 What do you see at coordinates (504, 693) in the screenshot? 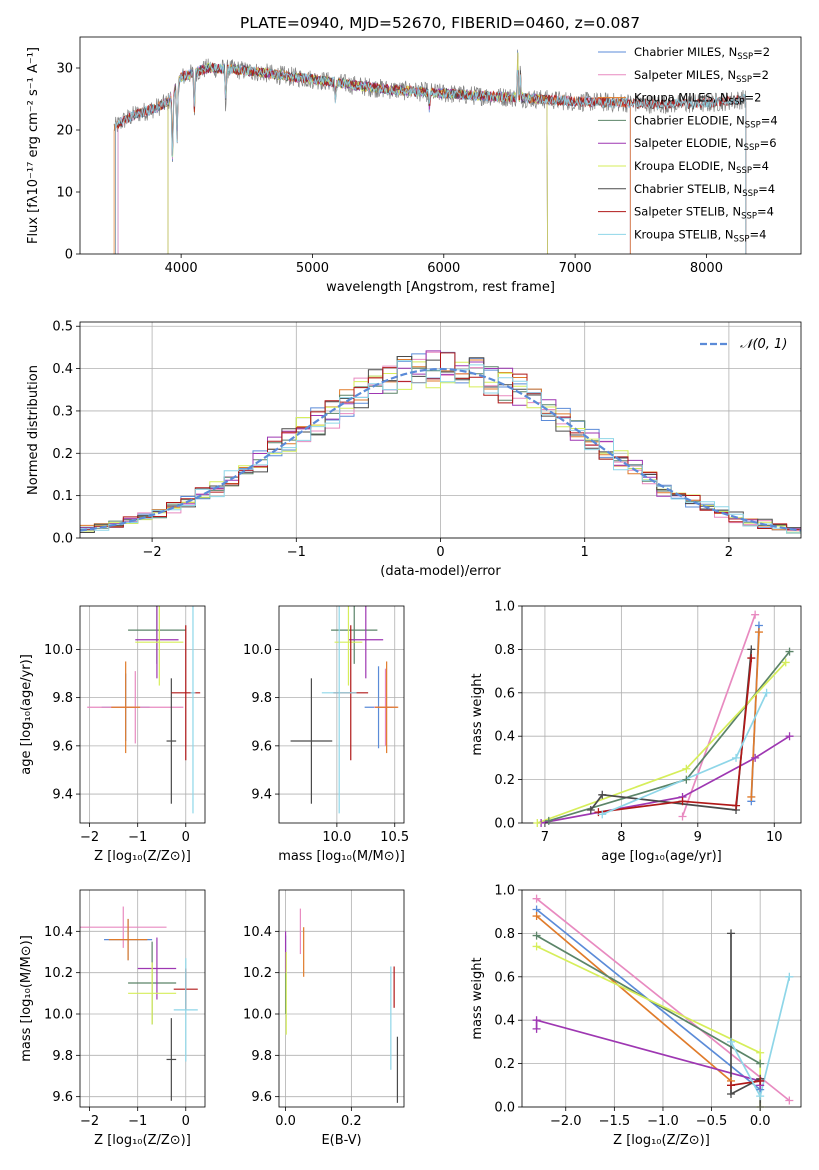
I see `y-tick-label: 0.6` at bounding box center [504, 693].